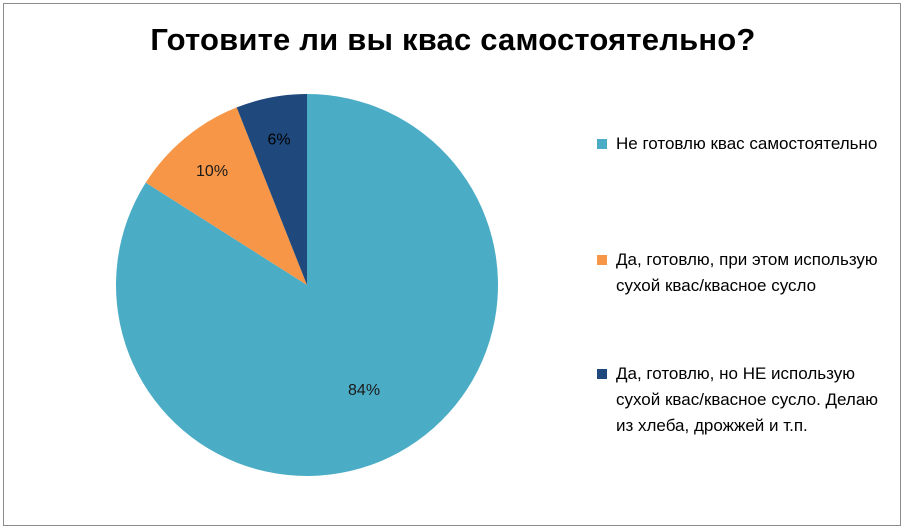  Describe the element at coordinates (279, 140) in the screenshot. I see `slice-data-label: 6%` at that location.